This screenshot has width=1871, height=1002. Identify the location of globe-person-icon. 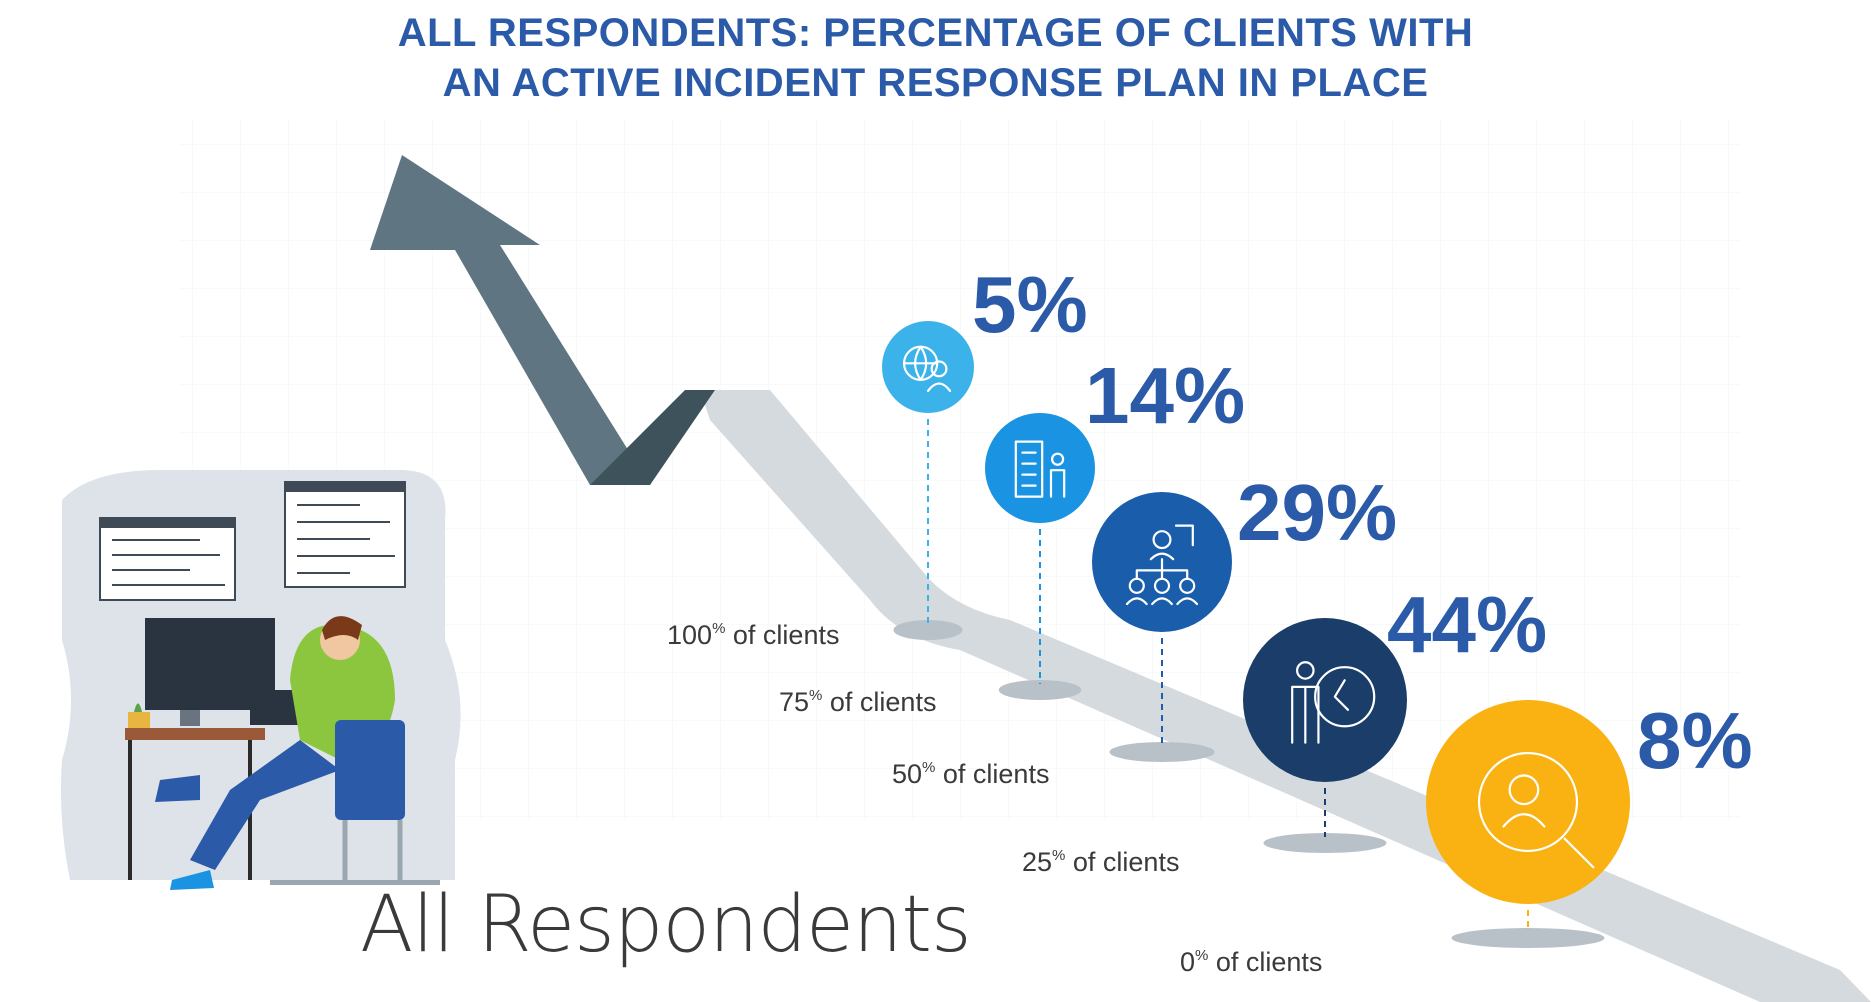
(927, 369).